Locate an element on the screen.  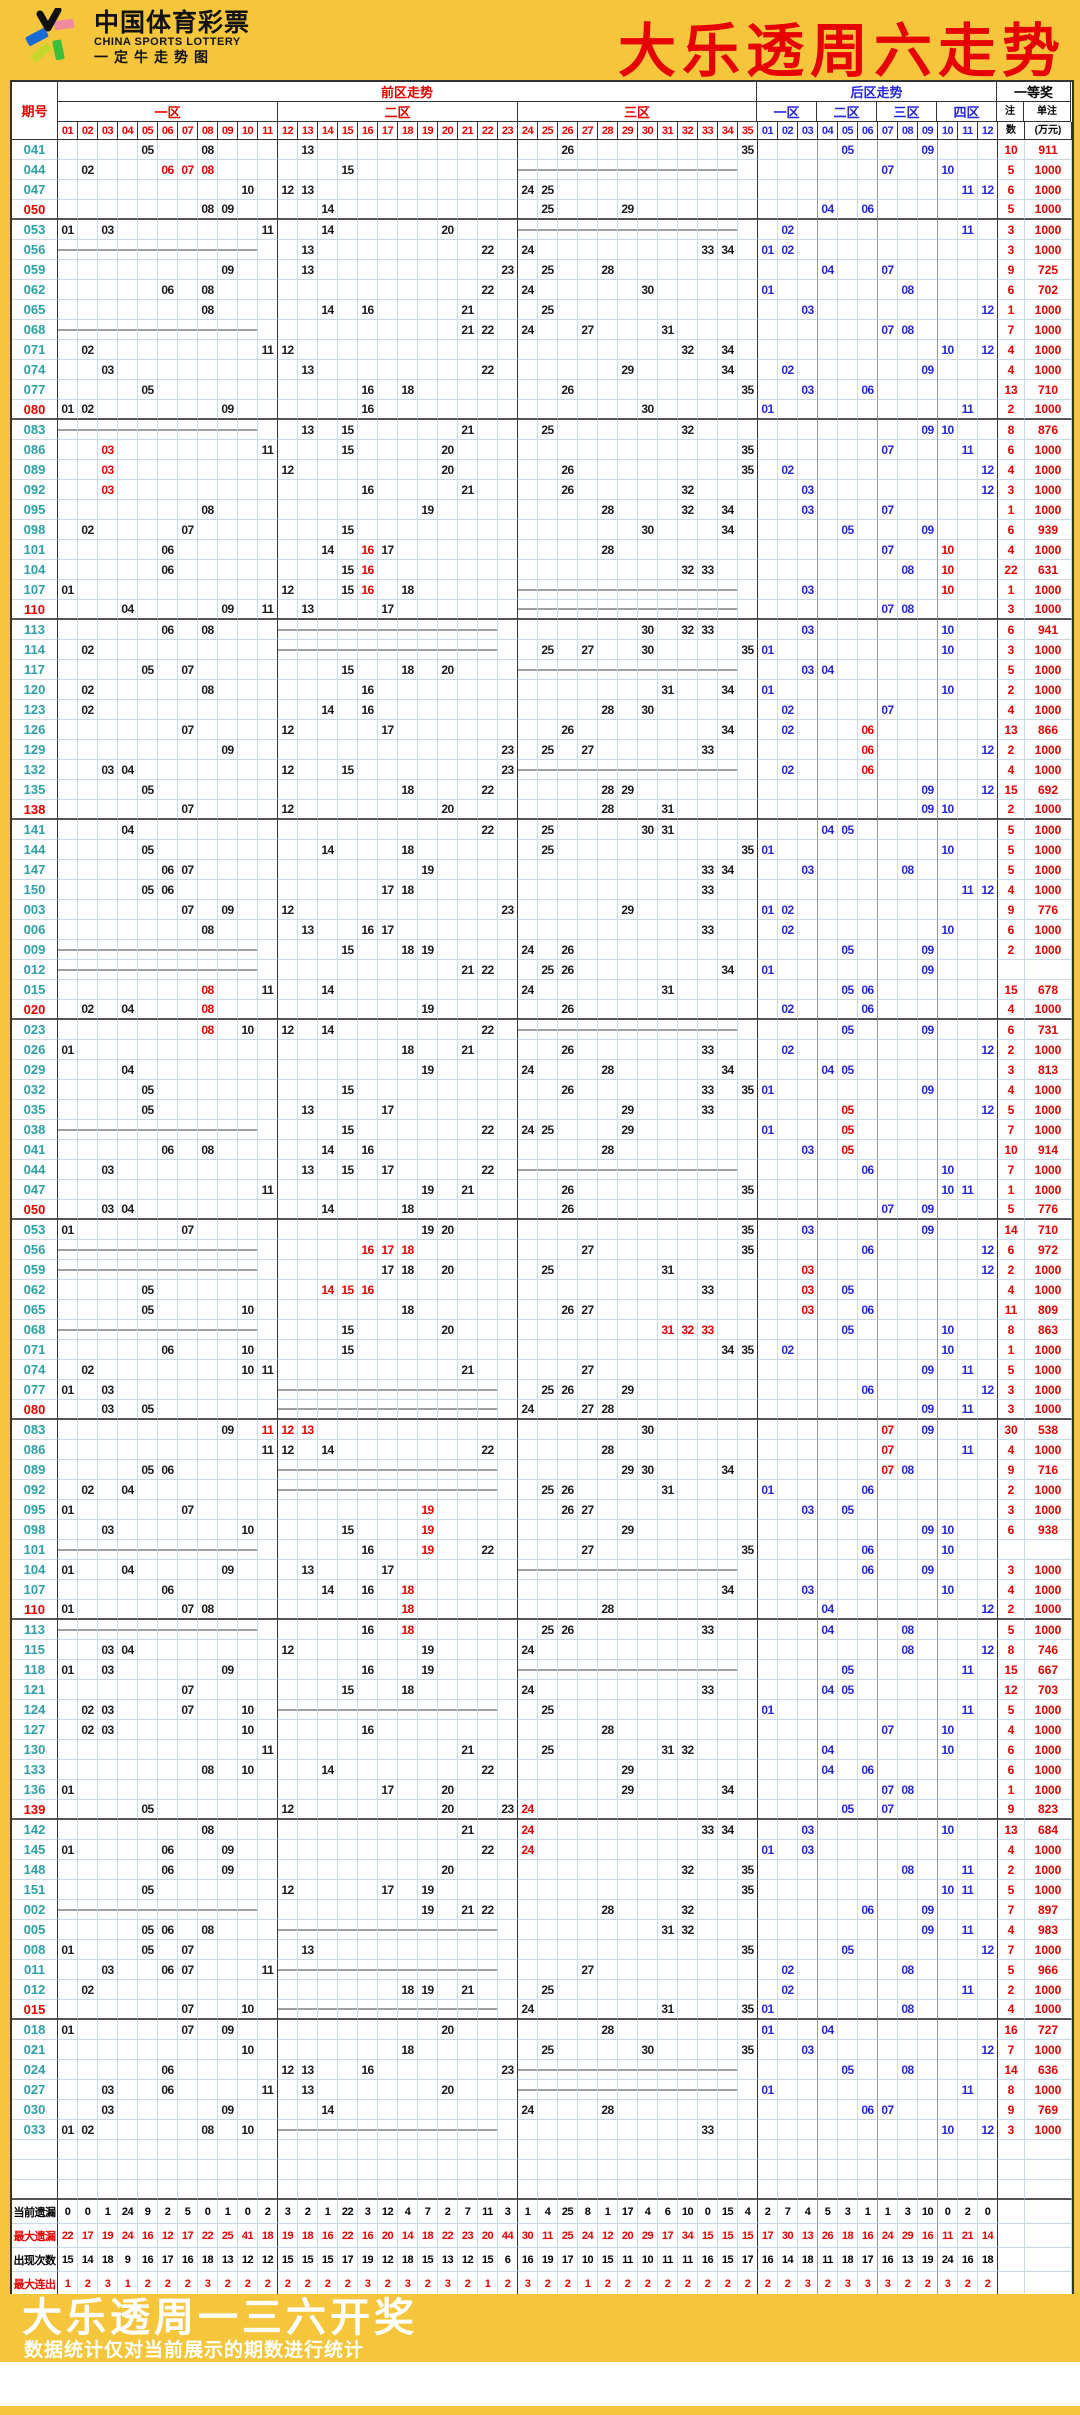
number-cell: 26 is located at coordinates (568, 1050).